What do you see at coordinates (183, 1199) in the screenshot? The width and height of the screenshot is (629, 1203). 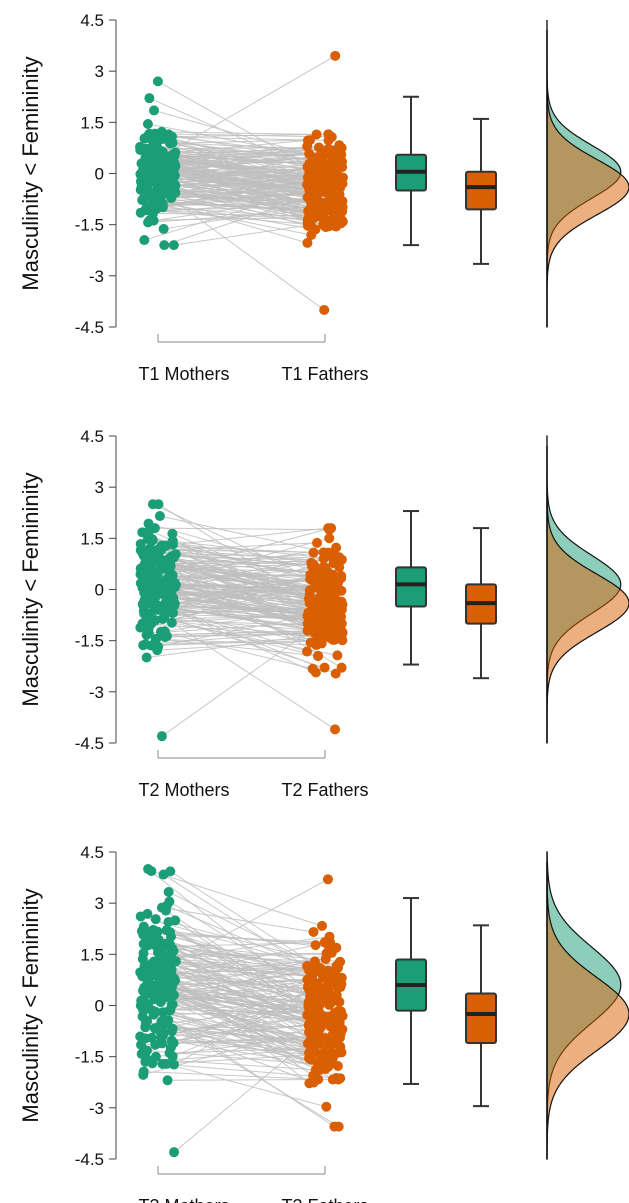 I see `x-tick-label: T3 Mothers` at bounding box center [183, 1199].